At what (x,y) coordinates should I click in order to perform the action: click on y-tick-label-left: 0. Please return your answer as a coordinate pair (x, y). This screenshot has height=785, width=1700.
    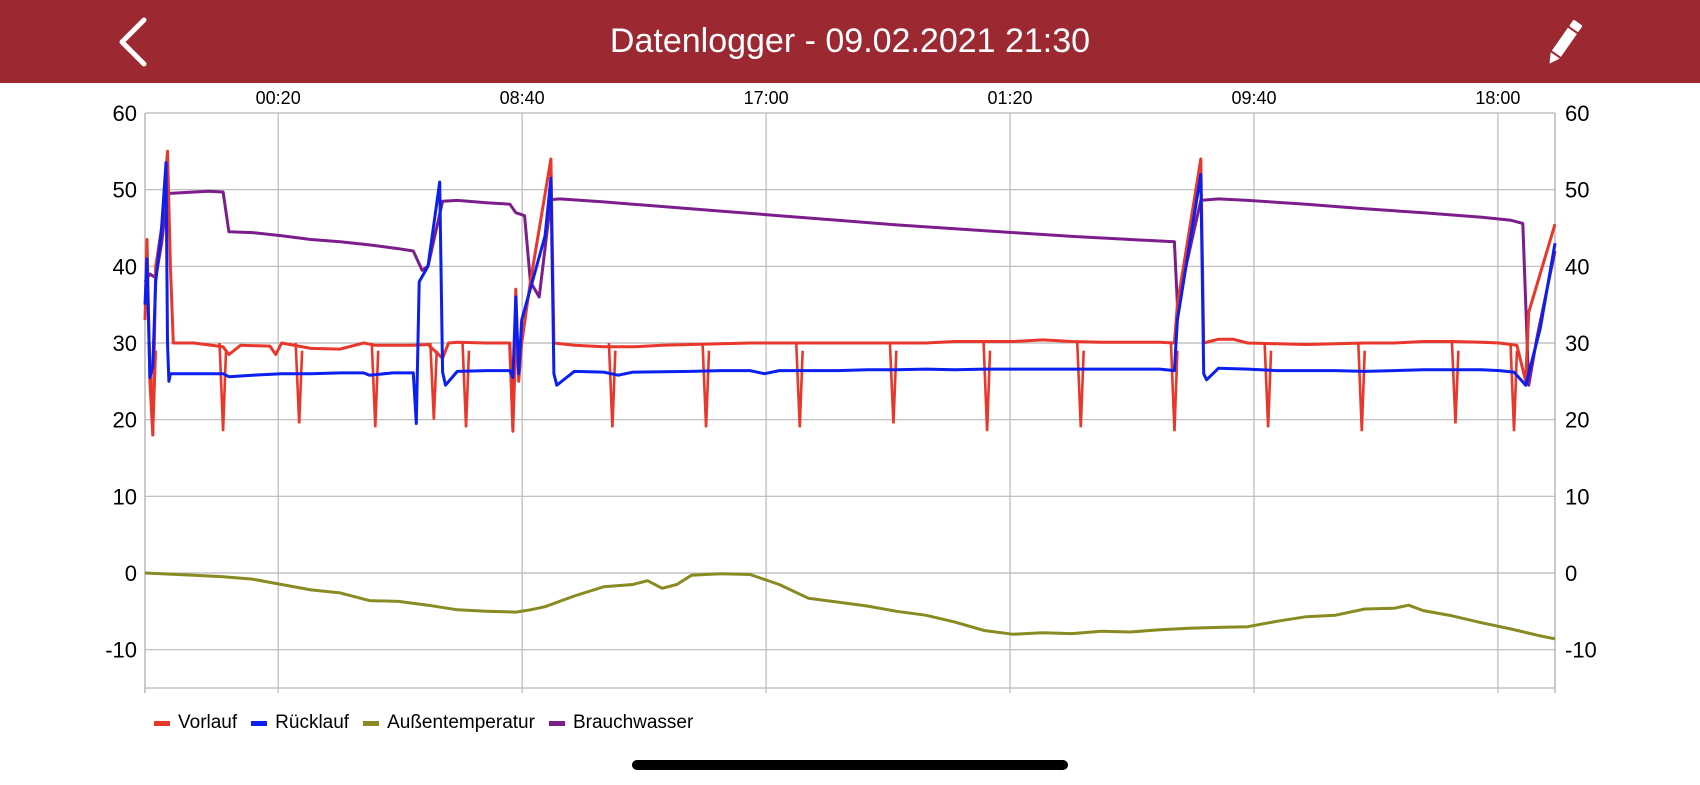
    Looking at the image, I should click on (131, 573).